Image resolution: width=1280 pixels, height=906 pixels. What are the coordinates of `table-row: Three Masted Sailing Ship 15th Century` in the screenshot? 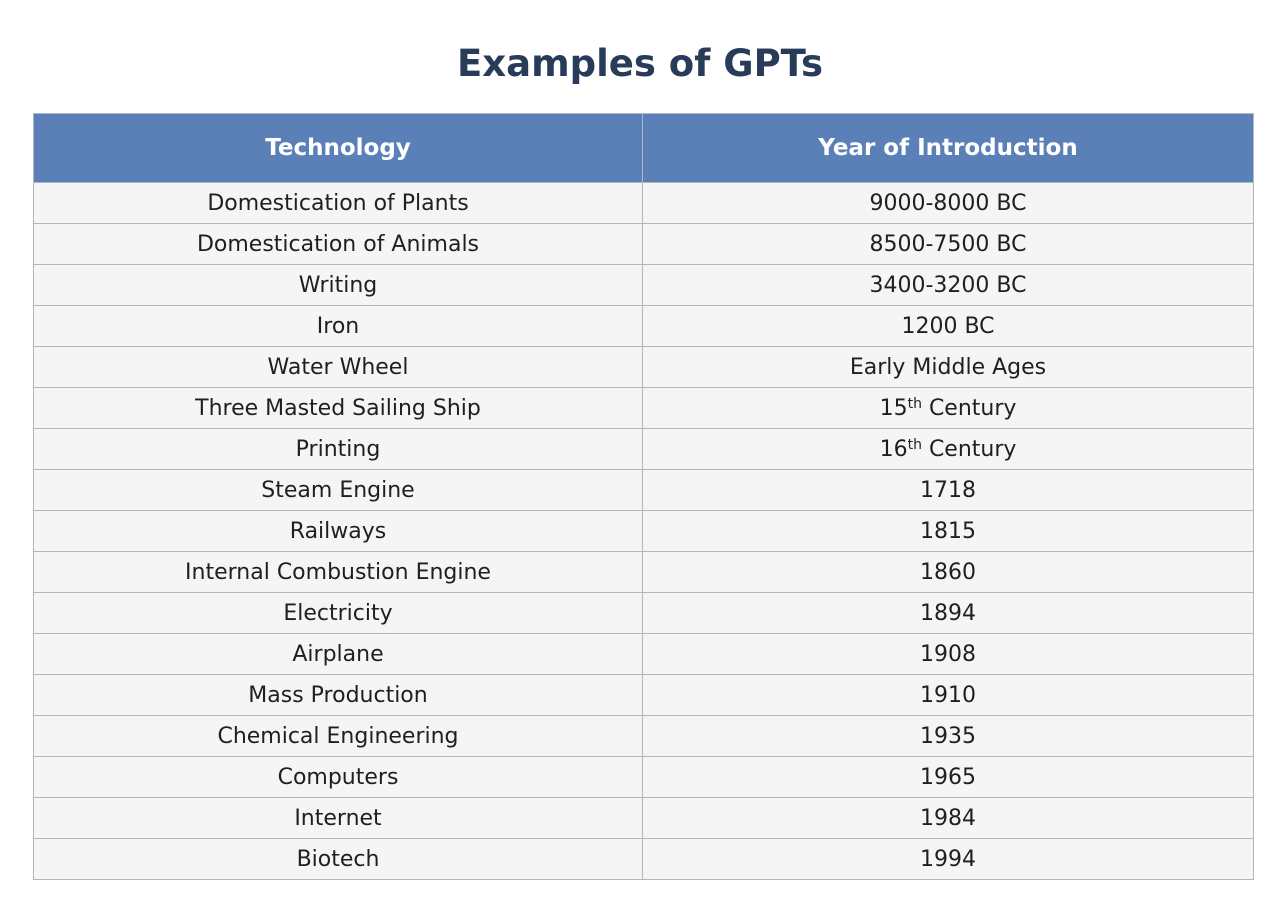 It's located at (643, 408).